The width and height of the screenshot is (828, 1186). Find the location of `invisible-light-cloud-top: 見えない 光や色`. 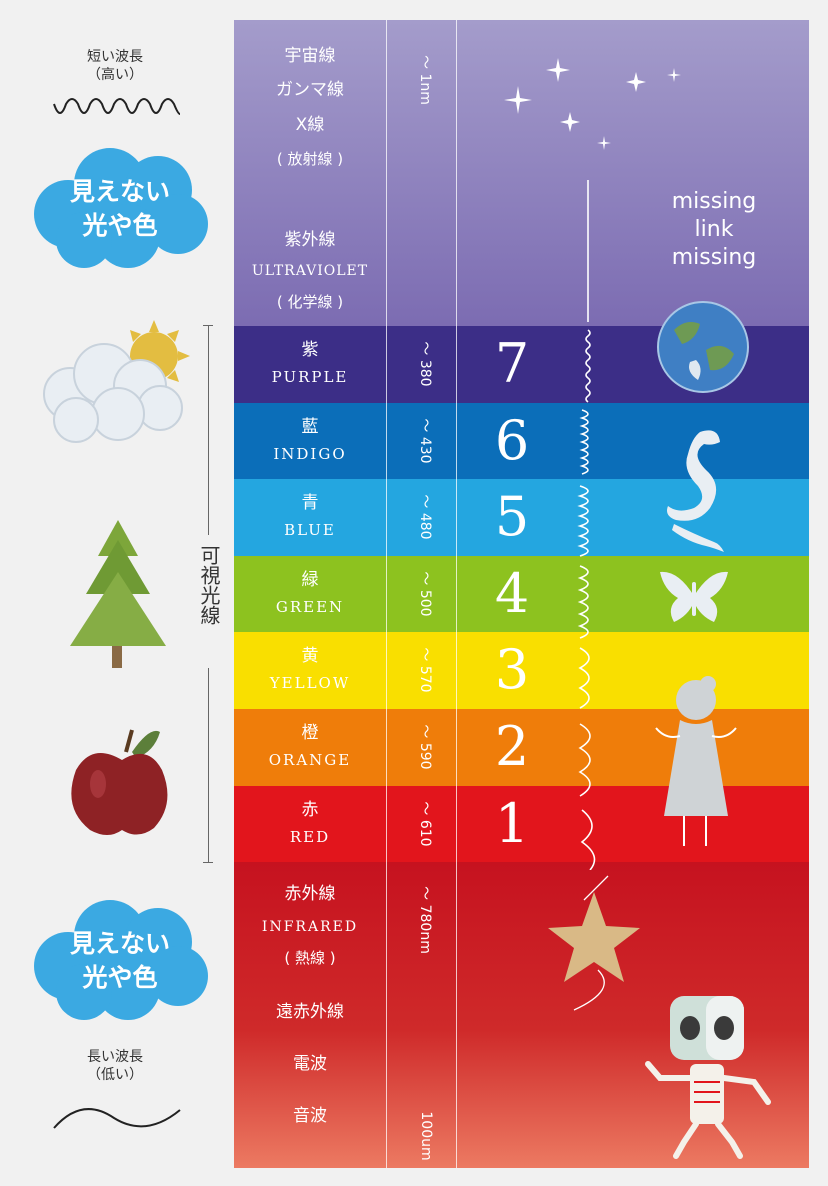

invisible-light-cloud-top: 見えない 光や色 is located at coordinates (120, 207).